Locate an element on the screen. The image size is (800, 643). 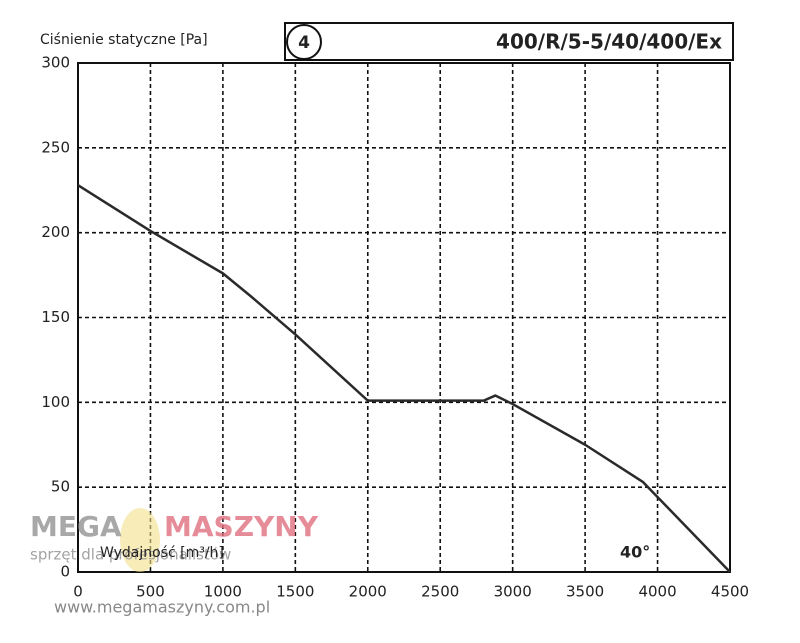
x-tick-label: 4000 is located at coordinates (657, 592).